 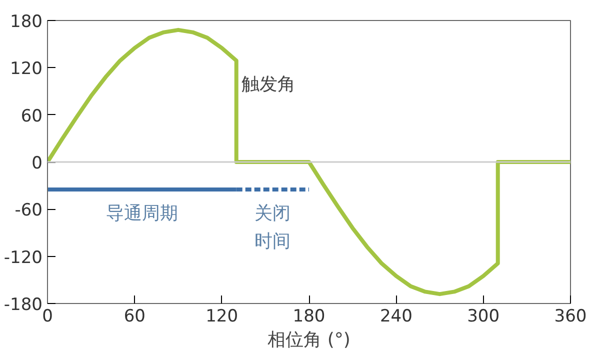 I want to click on y-tick-label: -120, so click(x=23, y=258).